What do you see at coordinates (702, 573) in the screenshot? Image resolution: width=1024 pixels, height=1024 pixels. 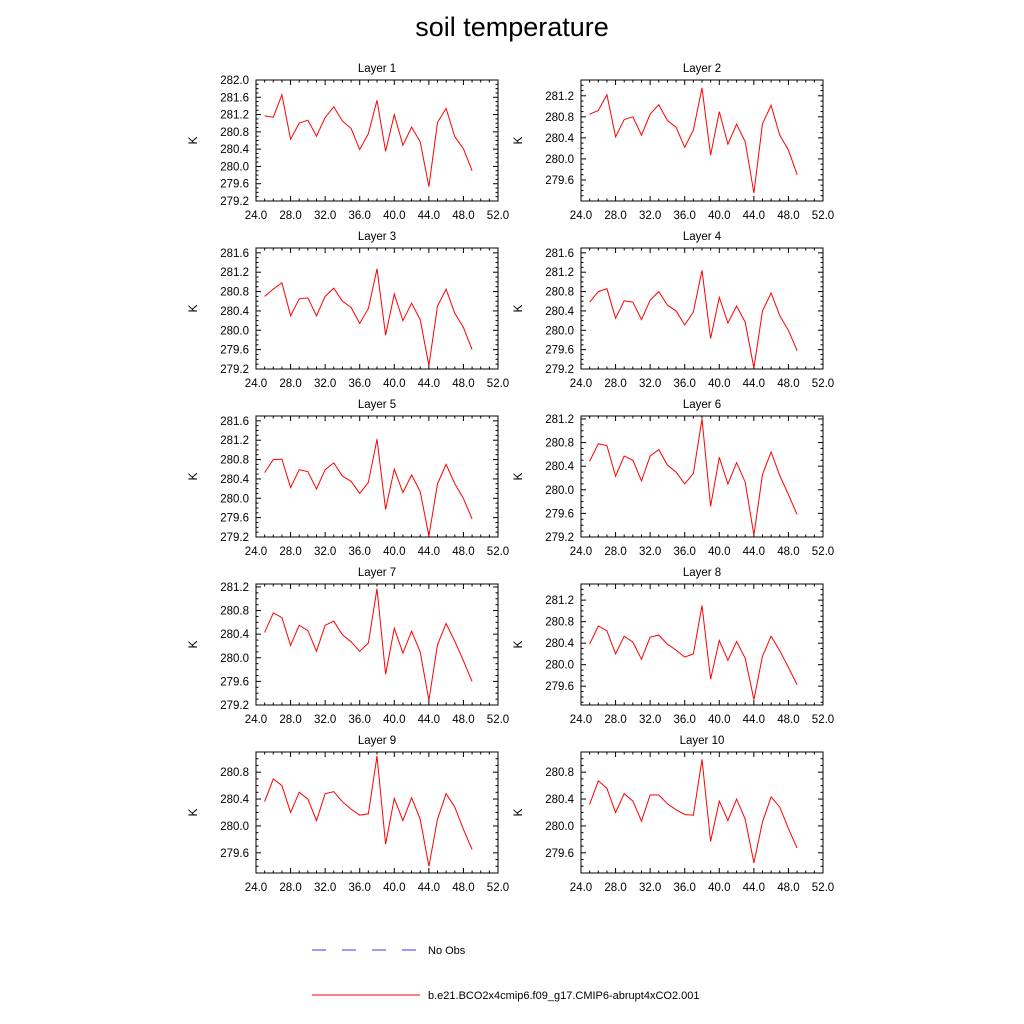 I see `panel-title: Layer 8` at bounding box center [702, 573].